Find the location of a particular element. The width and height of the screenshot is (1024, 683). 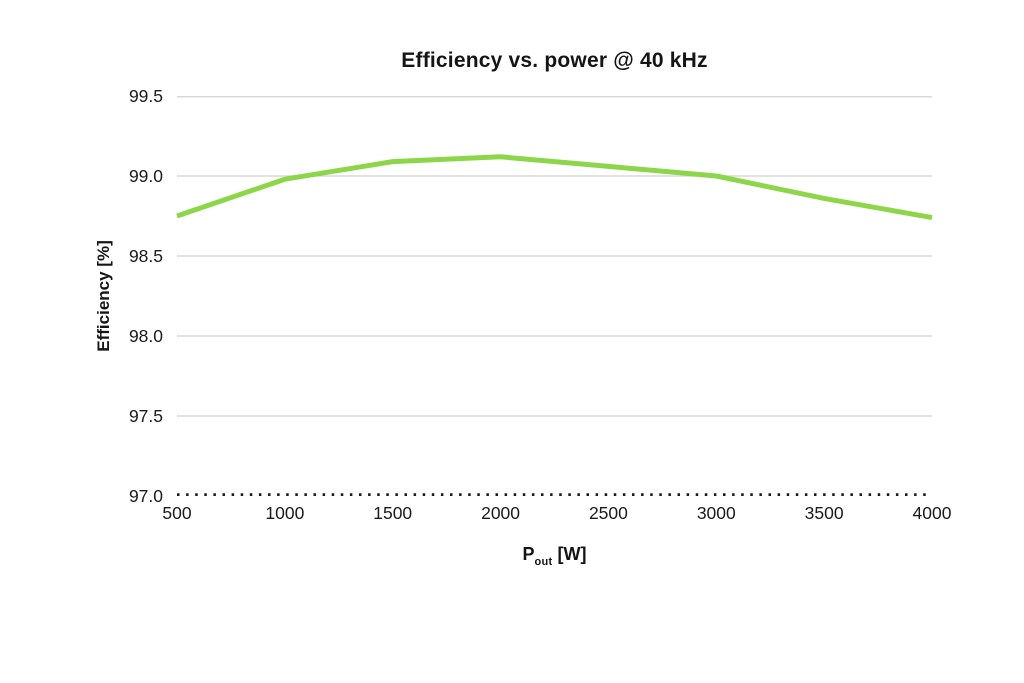

x-axis-title-subscript: out is located at coordinates (543, 562).